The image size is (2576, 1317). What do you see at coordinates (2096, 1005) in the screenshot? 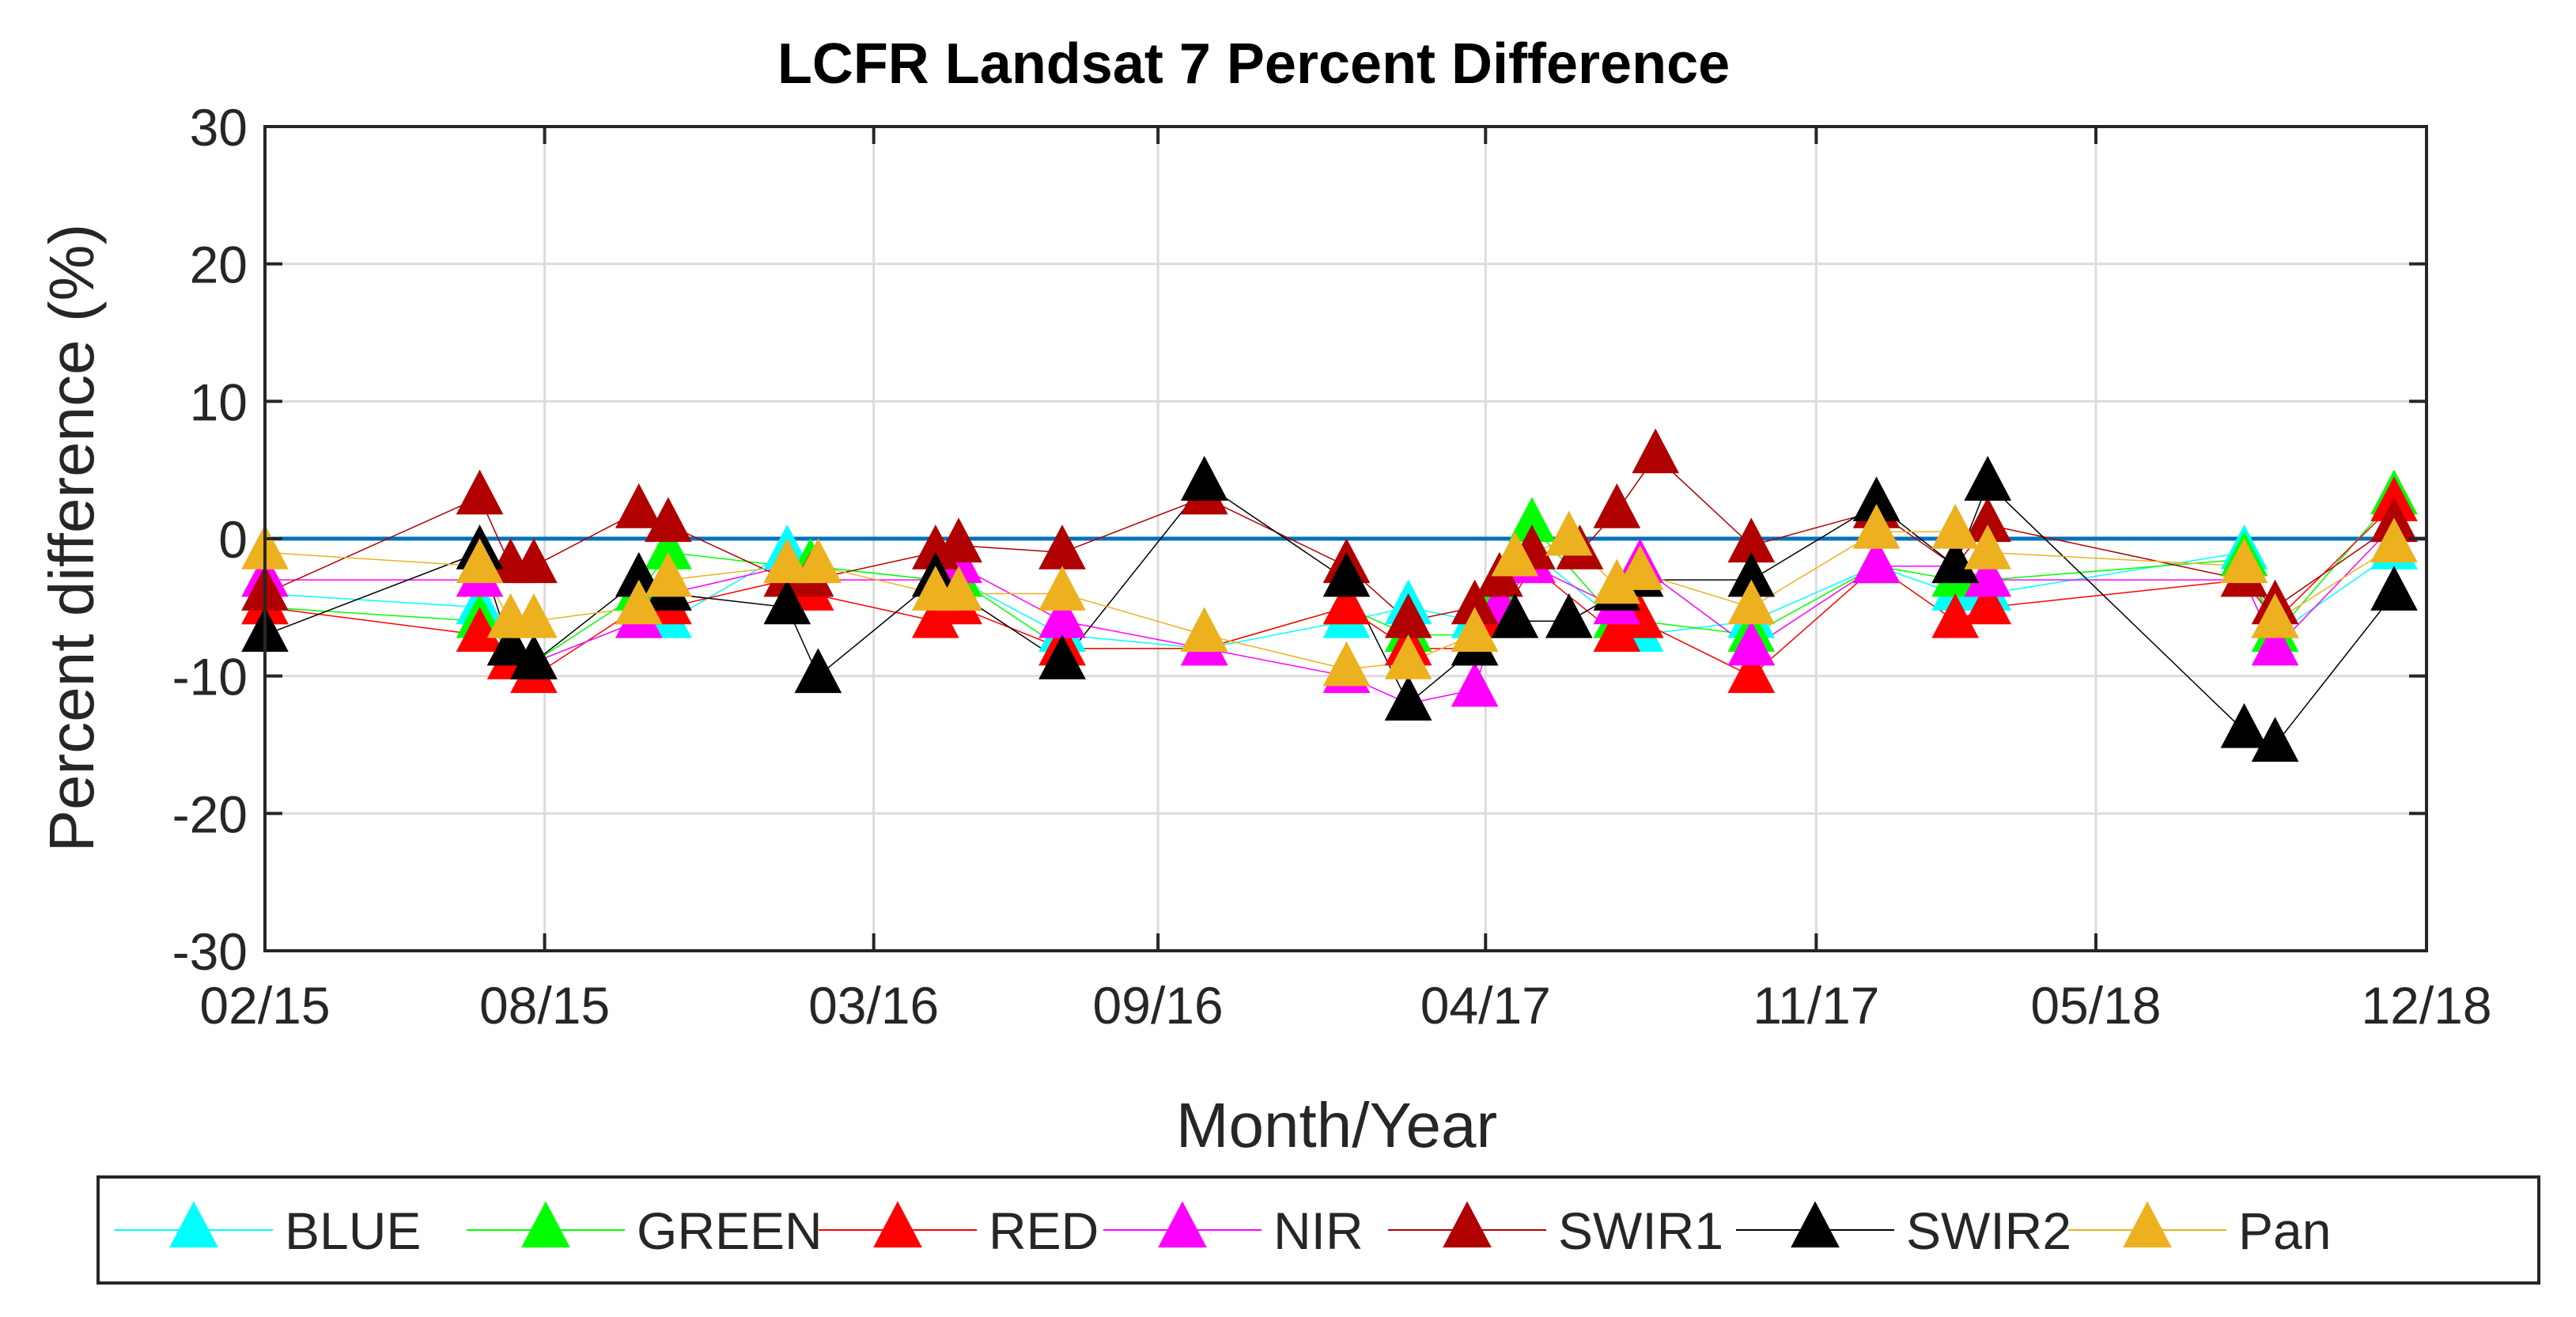
I see `x-tick-label: 05/18` at bounding box center [2096, 1005].